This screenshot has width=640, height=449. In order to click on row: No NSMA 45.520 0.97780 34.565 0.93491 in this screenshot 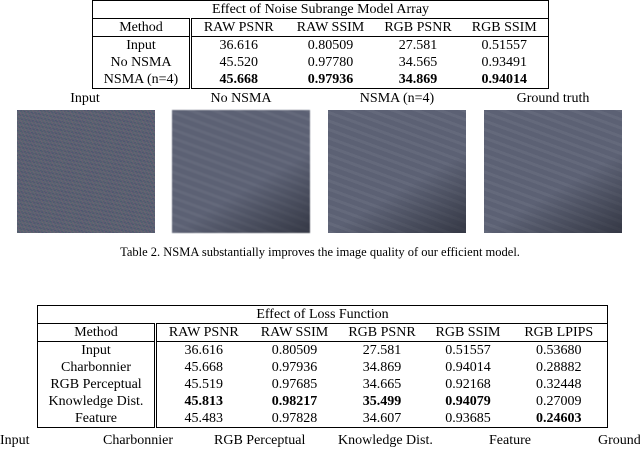, I will do `click(320, 62)`.